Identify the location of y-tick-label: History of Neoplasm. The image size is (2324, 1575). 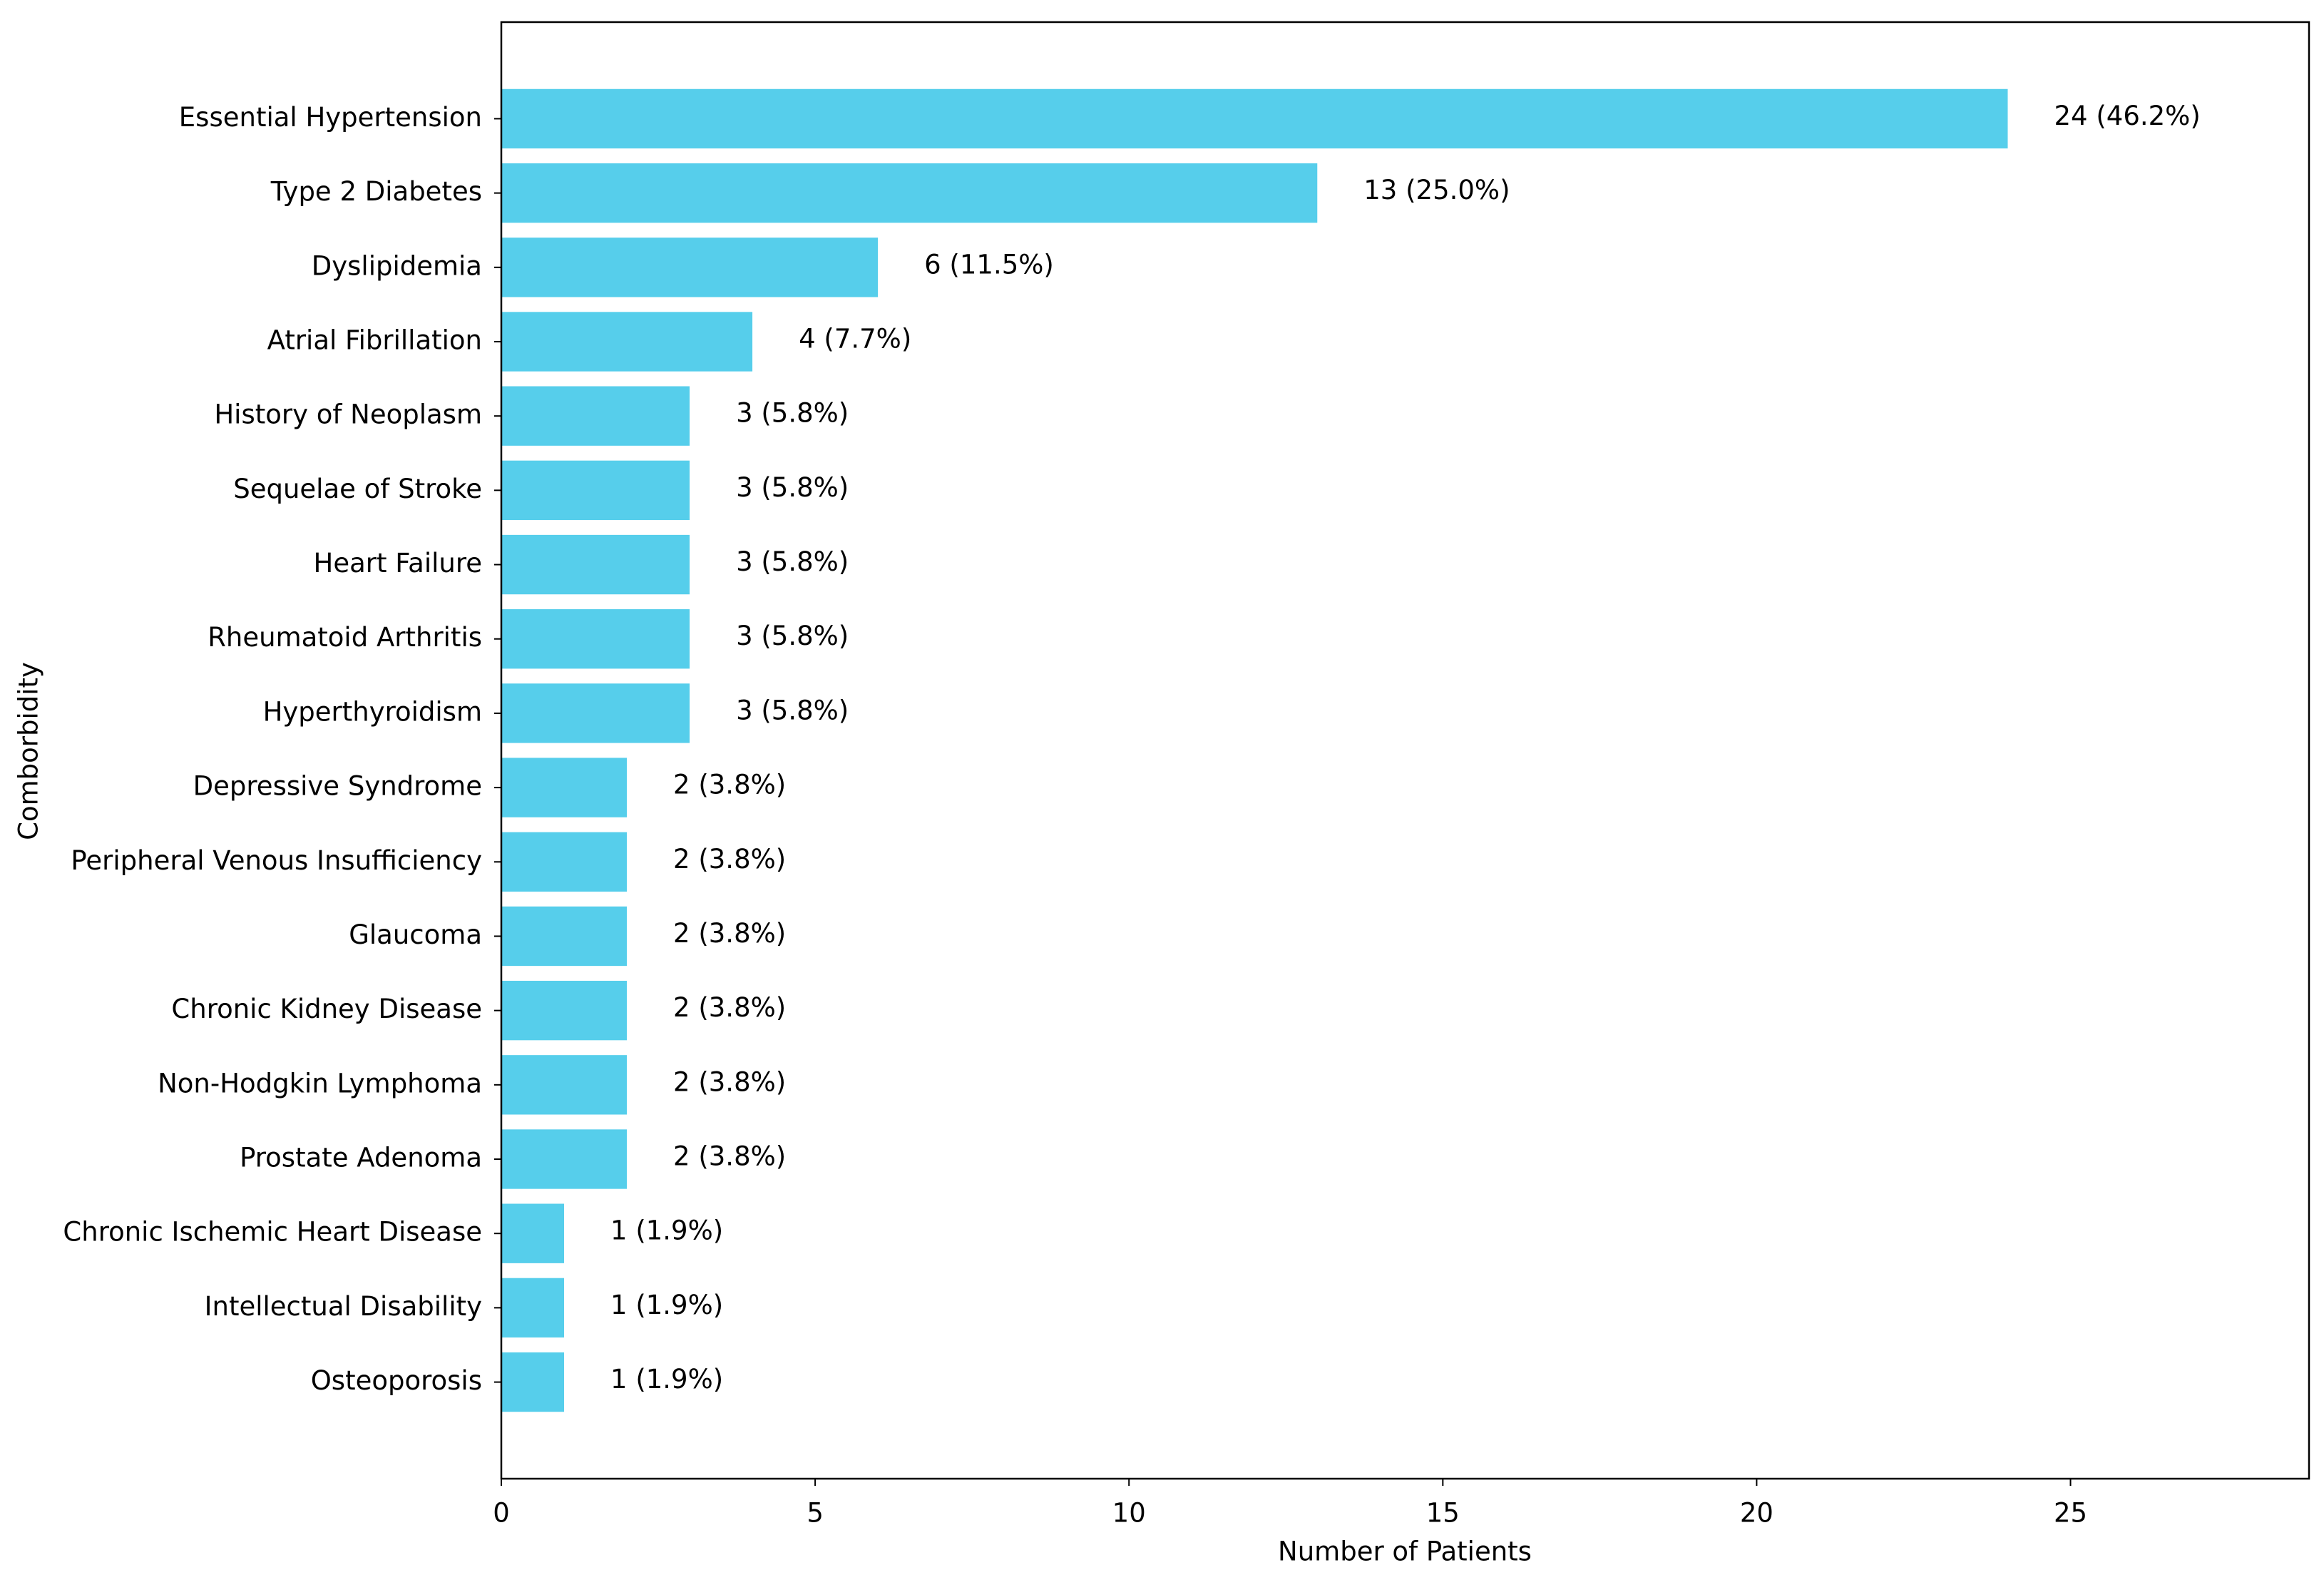
(348, 414).